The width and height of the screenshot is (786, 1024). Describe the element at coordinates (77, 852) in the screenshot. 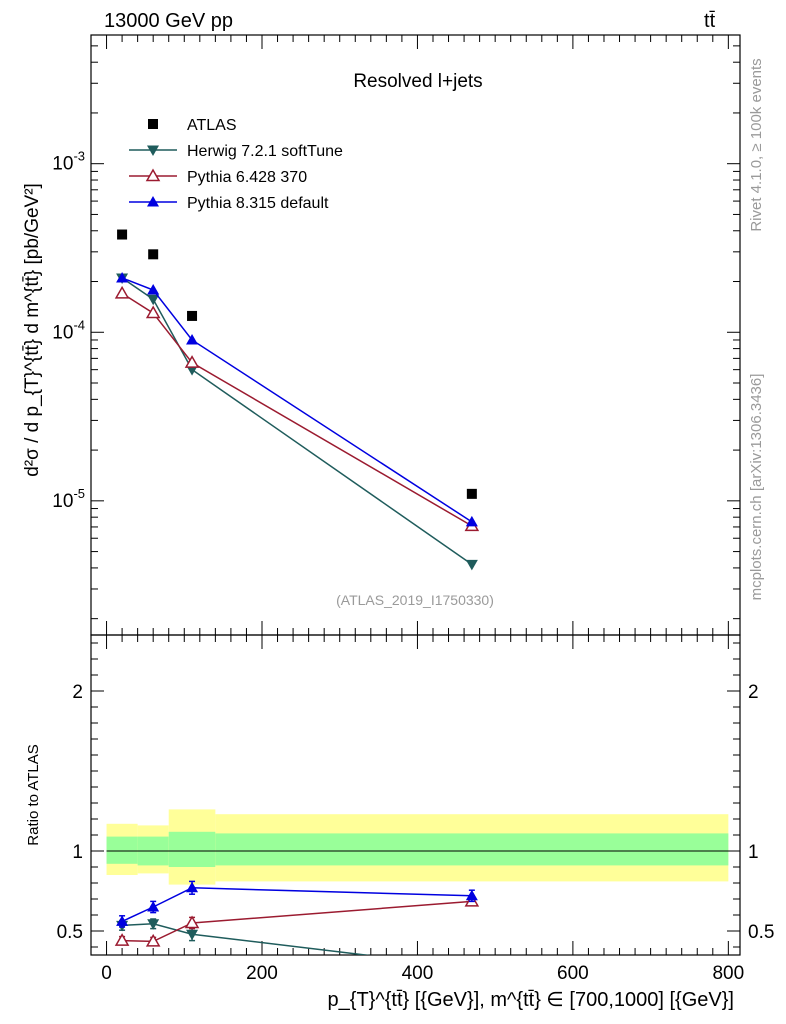

I see `ratio-y-tick-label-left-1: 1` at that location.